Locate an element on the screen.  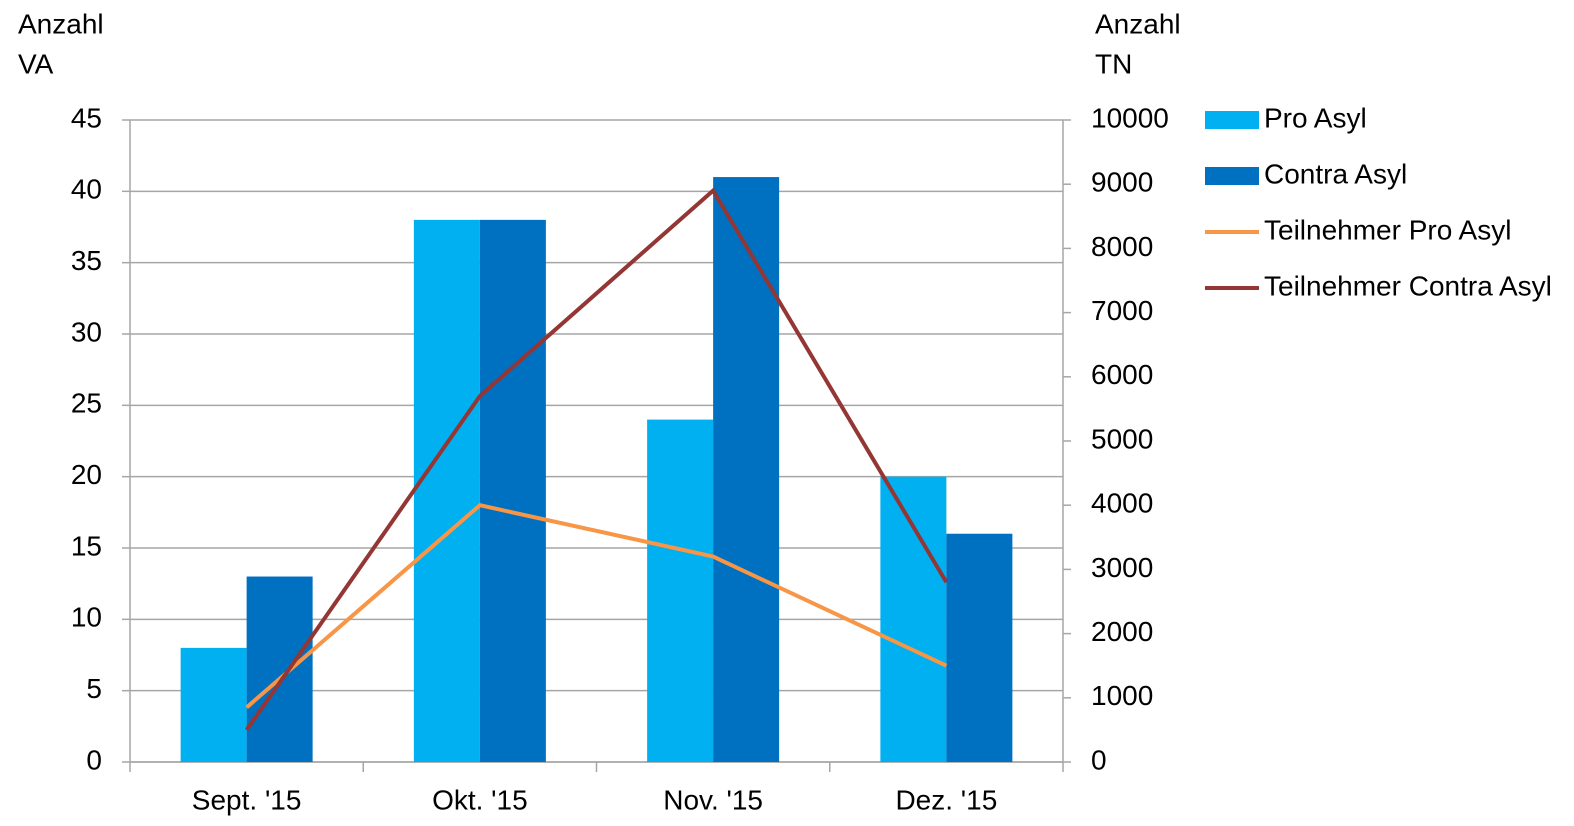
y-tick-label: 25 is located at coordinates (86, 403).